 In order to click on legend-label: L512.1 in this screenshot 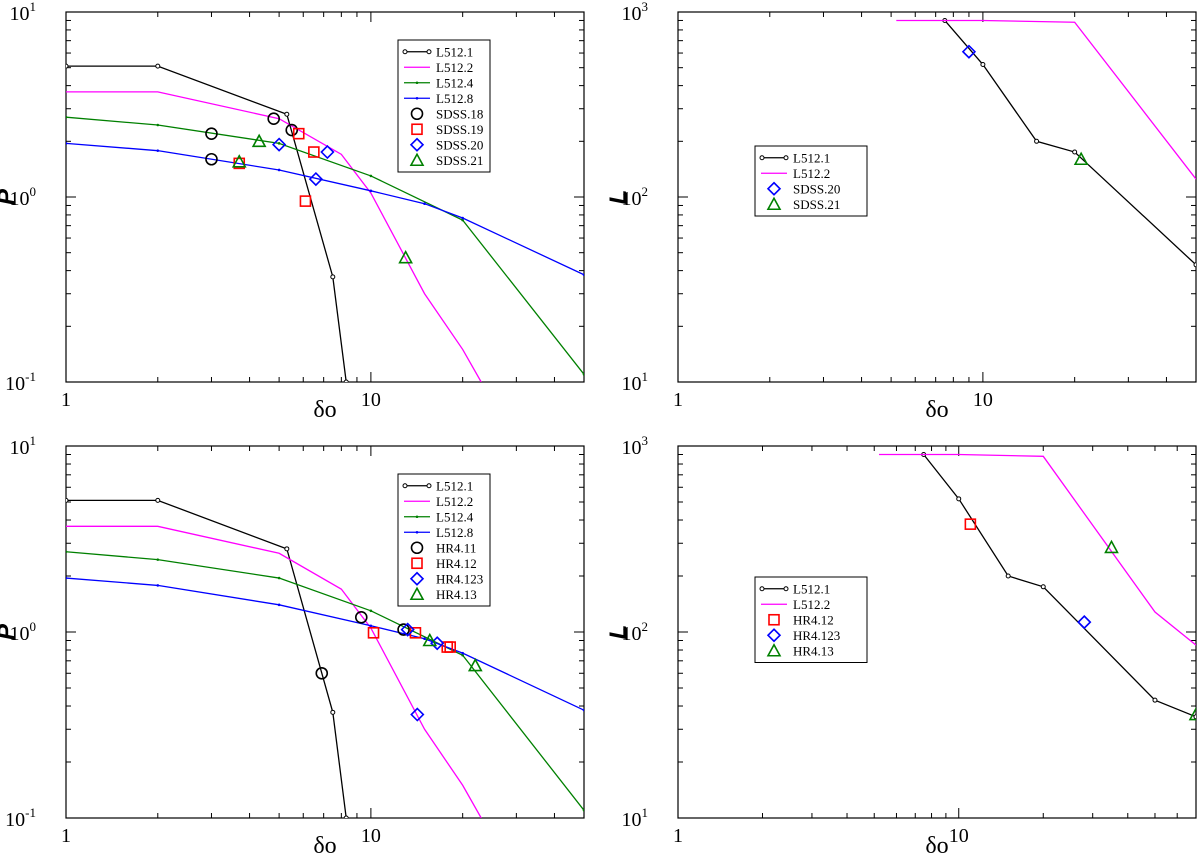, I will do `click(811, 157)`.